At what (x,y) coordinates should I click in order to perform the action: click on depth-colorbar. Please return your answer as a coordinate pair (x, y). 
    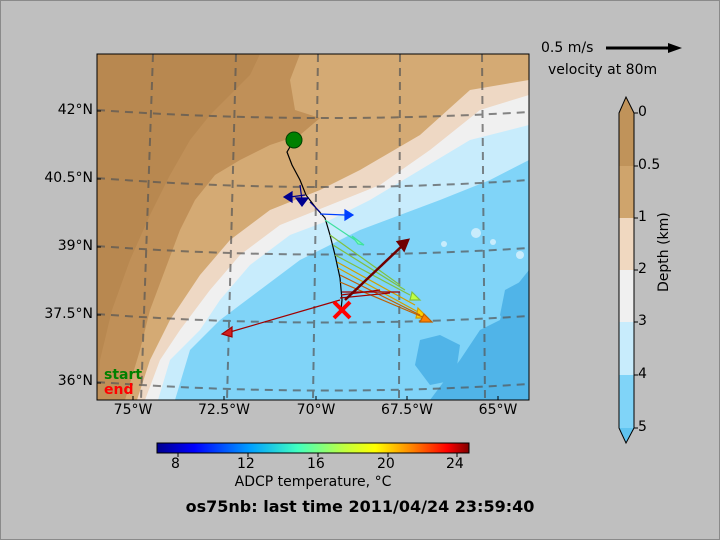
    Looking at the image, I should click on (628, 270).